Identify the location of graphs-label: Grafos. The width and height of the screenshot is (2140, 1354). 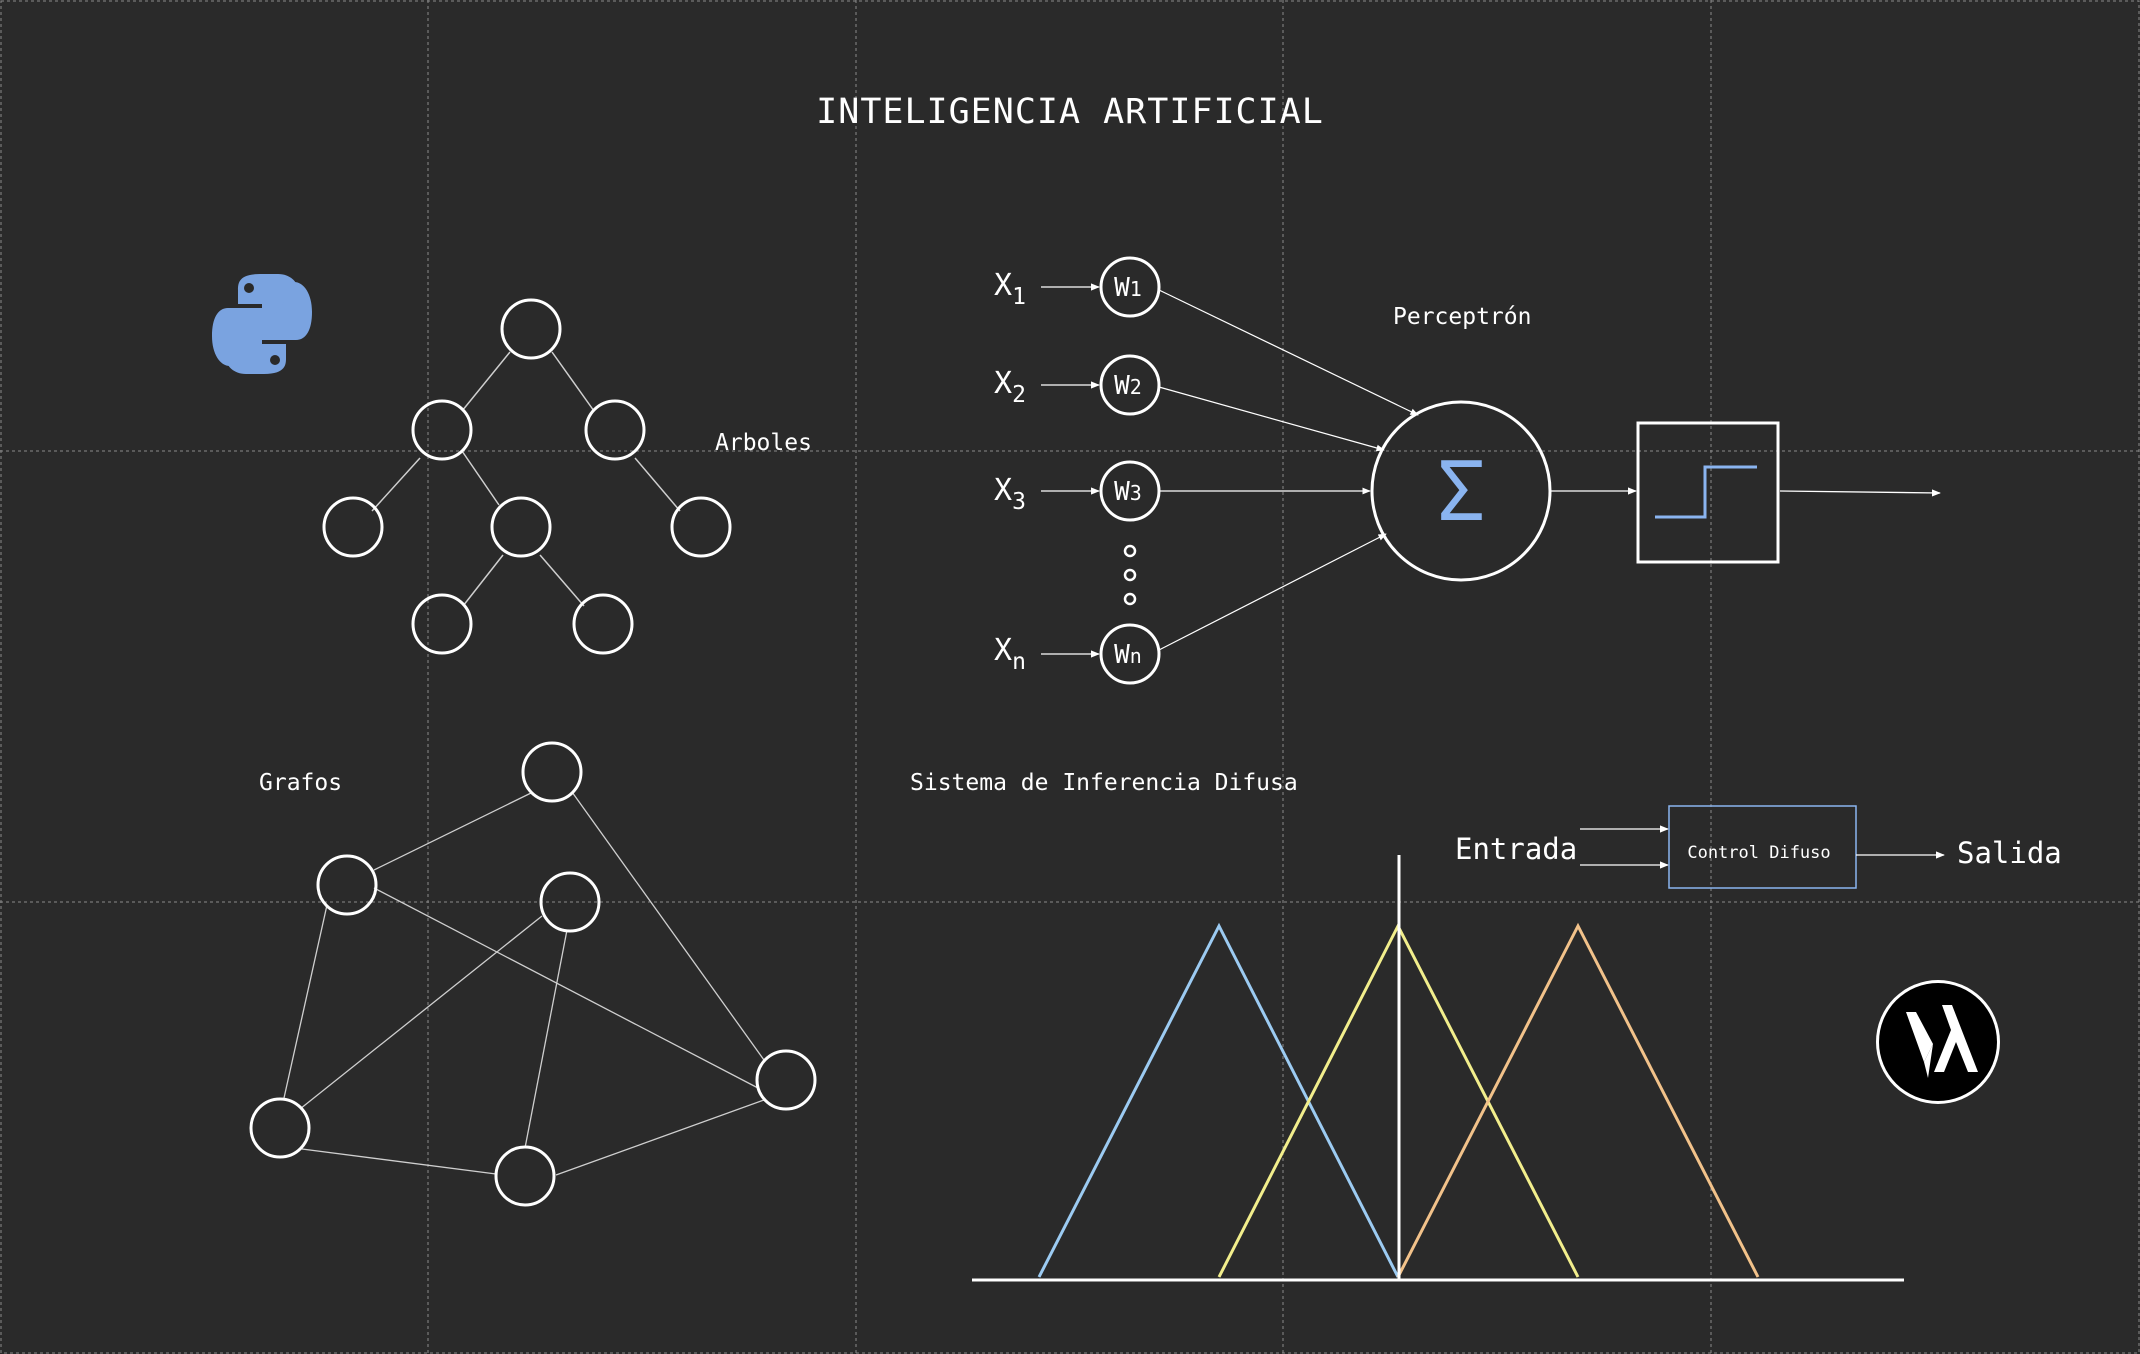
(300, 783).